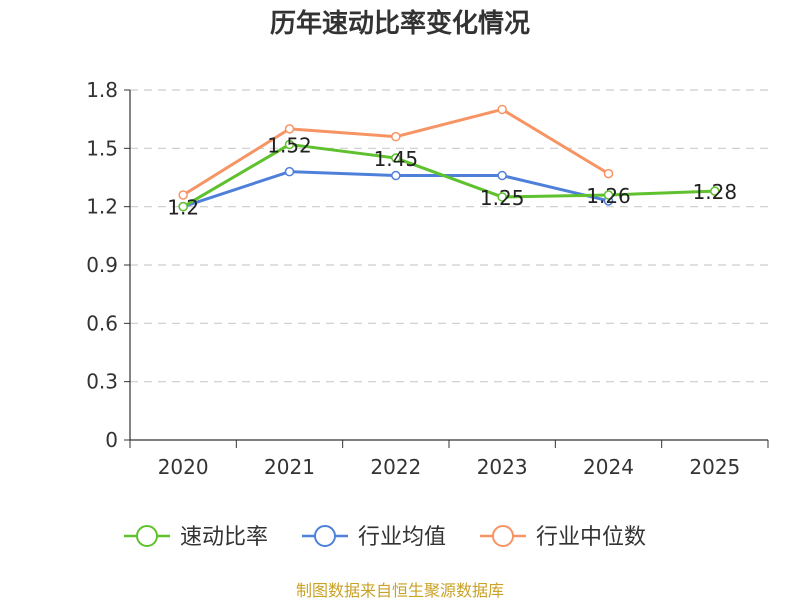  Describe the element at coordinates (102, 265) in the screenshot. I see `y-tick-label: 0.9` at that location.